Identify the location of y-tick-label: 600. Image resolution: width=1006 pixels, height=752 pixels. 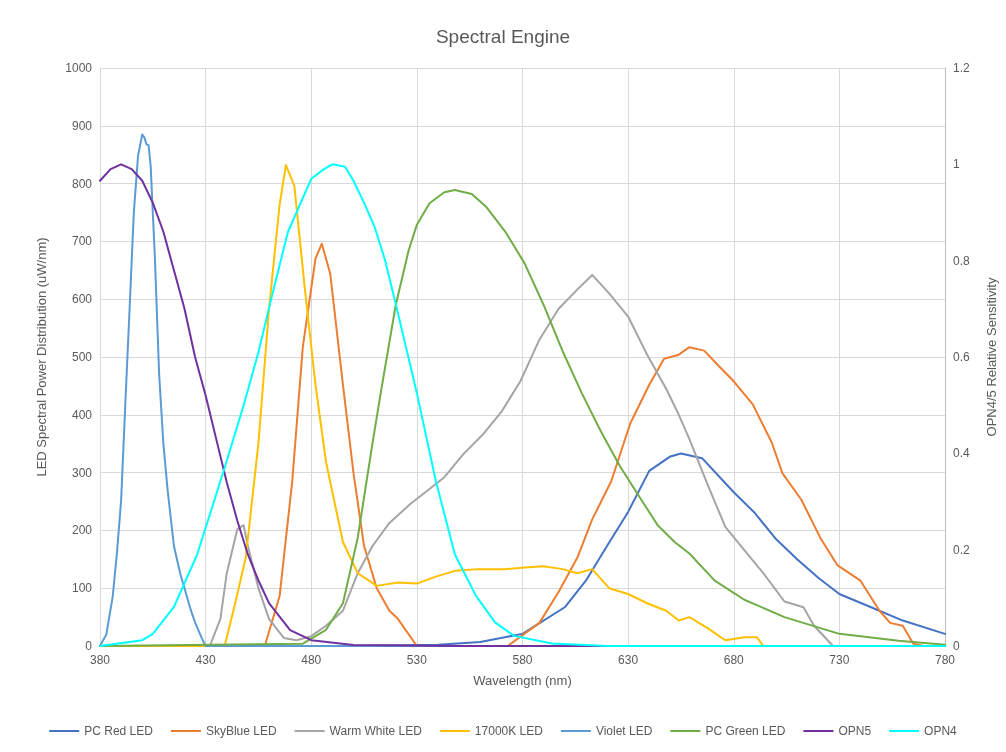
(82, 299).